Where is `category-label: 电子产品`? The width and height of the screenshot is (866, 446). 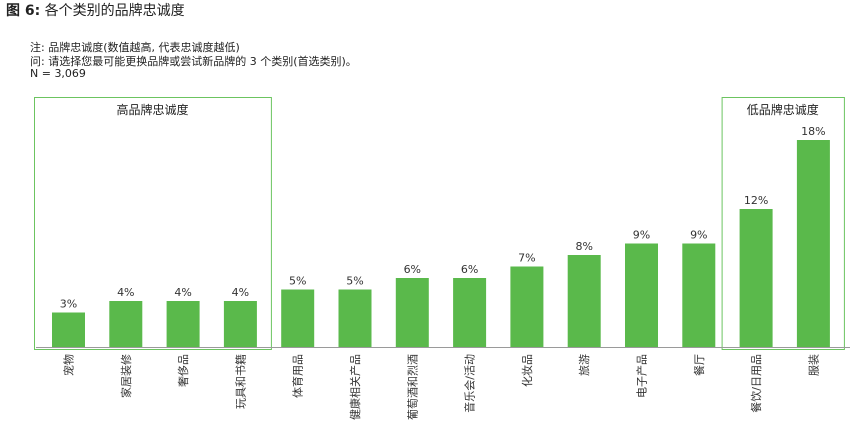 category-label: 电子产品 is located at coordinates (642, 376).